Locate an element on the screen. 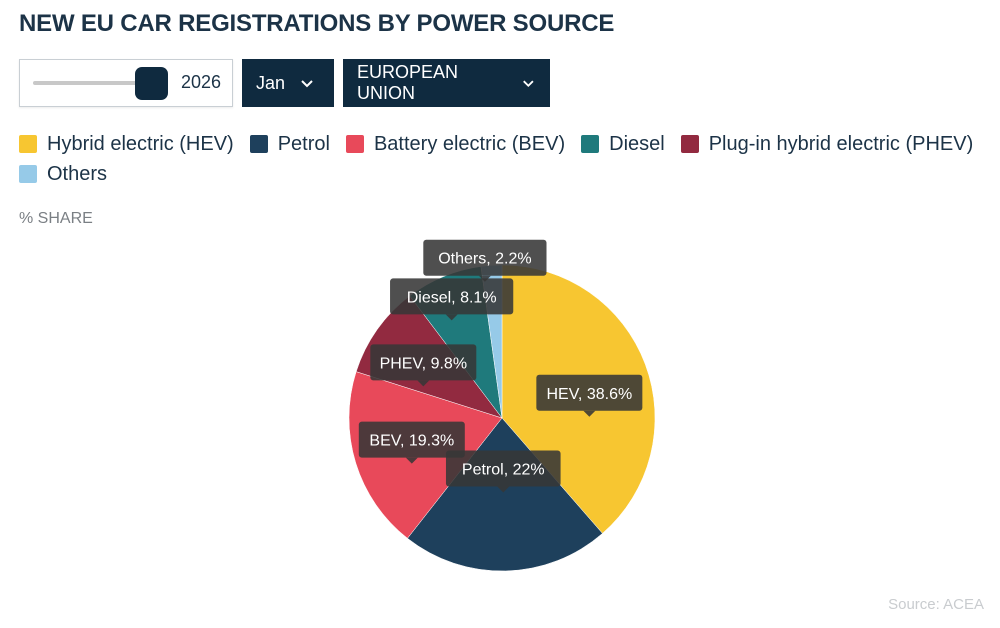 The image size is (1000, 628). unit-label: % SHARE is located at coordinates (56, 218).